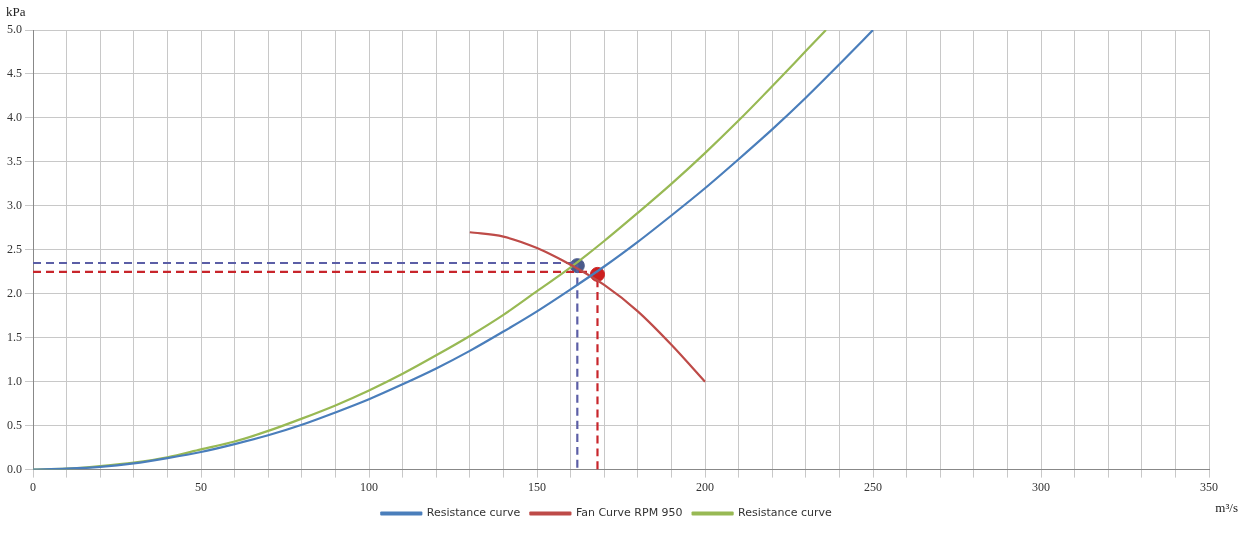  Describe the element at coordinates (587, 307) in the screenshot. I see `line-series` at that location.